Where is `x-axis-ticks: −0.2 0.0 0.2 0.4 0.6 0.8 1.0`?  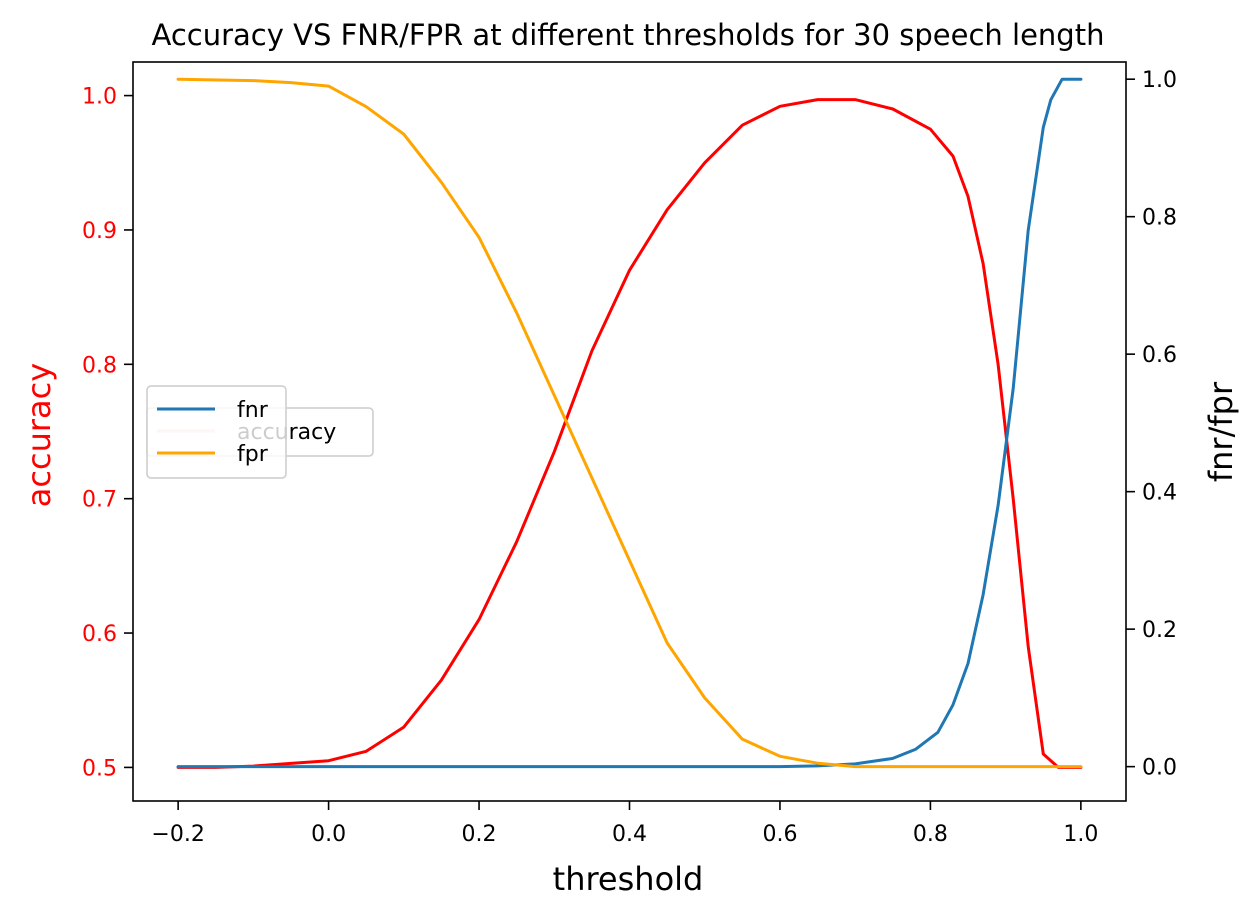
x-axis-ticks: −0.2 0.0 0.2 0.4 0.6 0.8 1.0 is located at coordinates (624, 824).